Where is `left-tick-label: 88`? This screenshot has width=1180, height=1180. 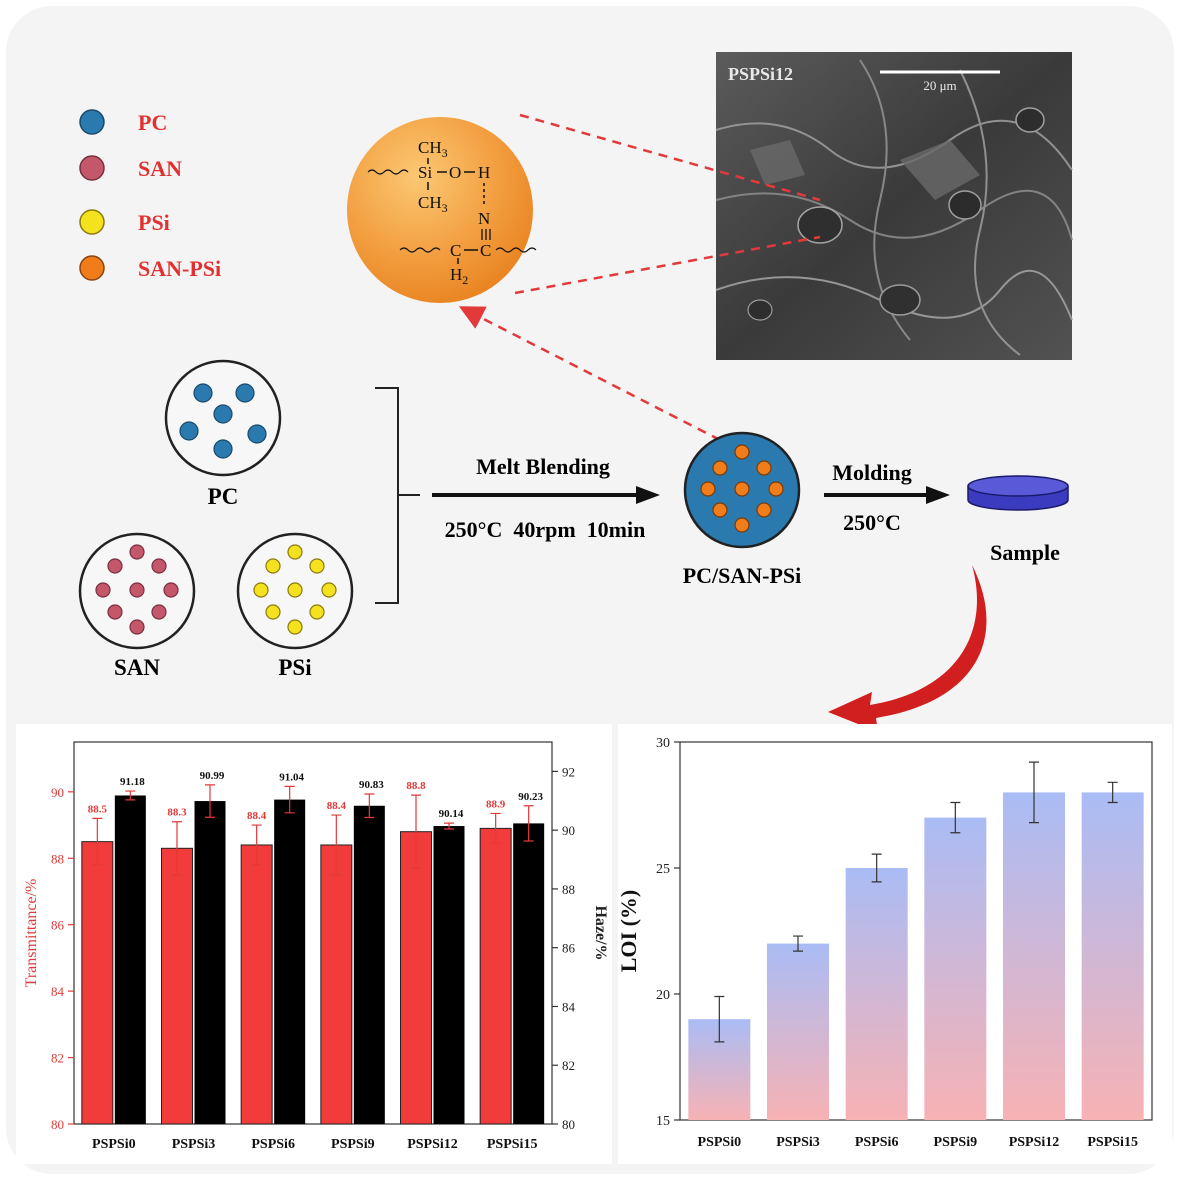
left-tick-label: 88 is located at coordinates (57, 858).